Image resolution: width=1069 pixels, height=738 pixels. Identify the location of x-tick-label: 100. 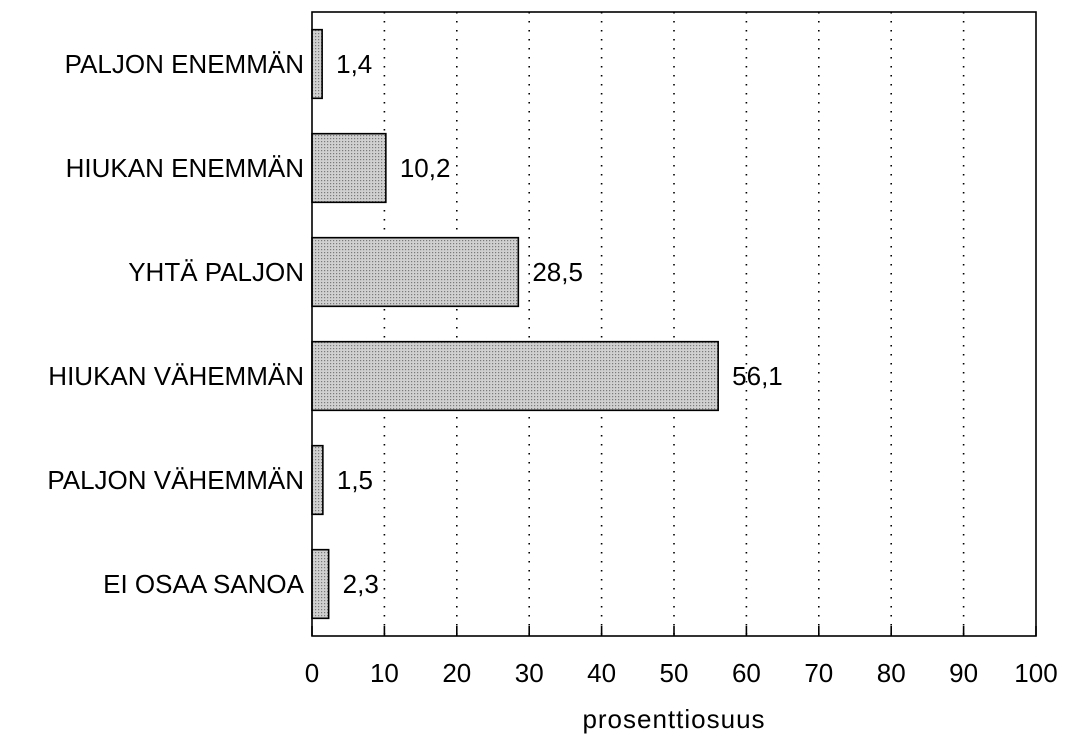
(1035, 673).